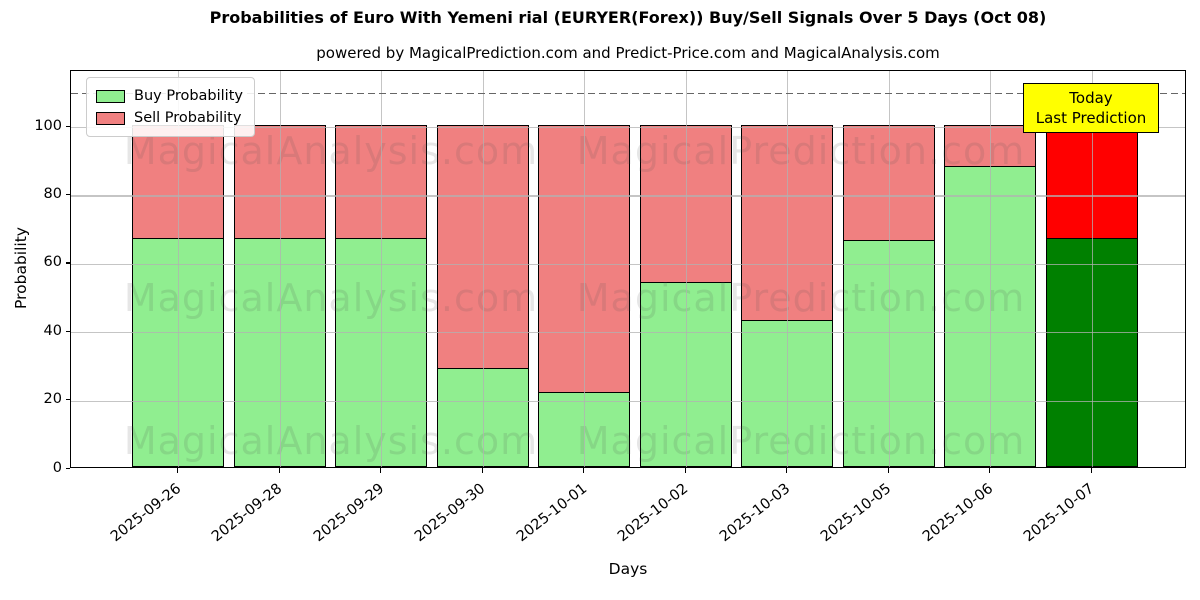  Describe the element at coordinates (653, 513) in the screenshot. I see `x-tick-label: 2025-10-02` at that location.